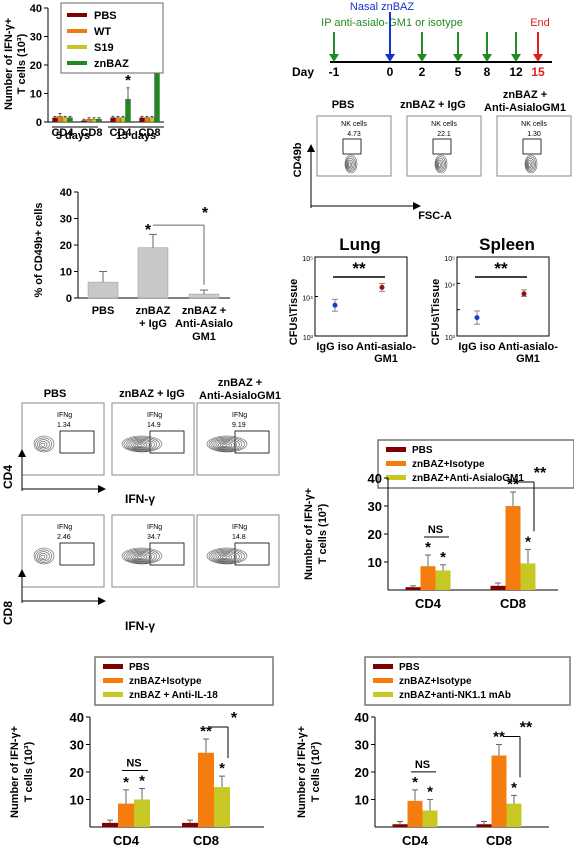 This screenshot has width=574, height=850. What do you see at coordinates (538, 72) in the screenshot?
I see `timeline-day-tick: 15` at bounding box center [538, 72].